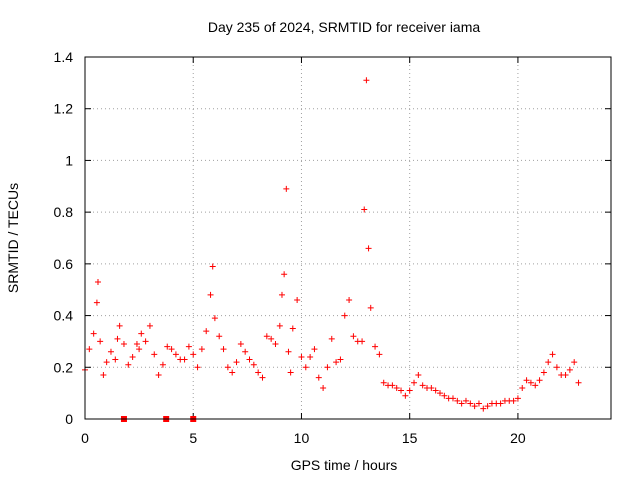  What do you see at coordinates (193, 438) in the screenshot?
I see `x-tick-label: 5` at bounding box center [193, 438].